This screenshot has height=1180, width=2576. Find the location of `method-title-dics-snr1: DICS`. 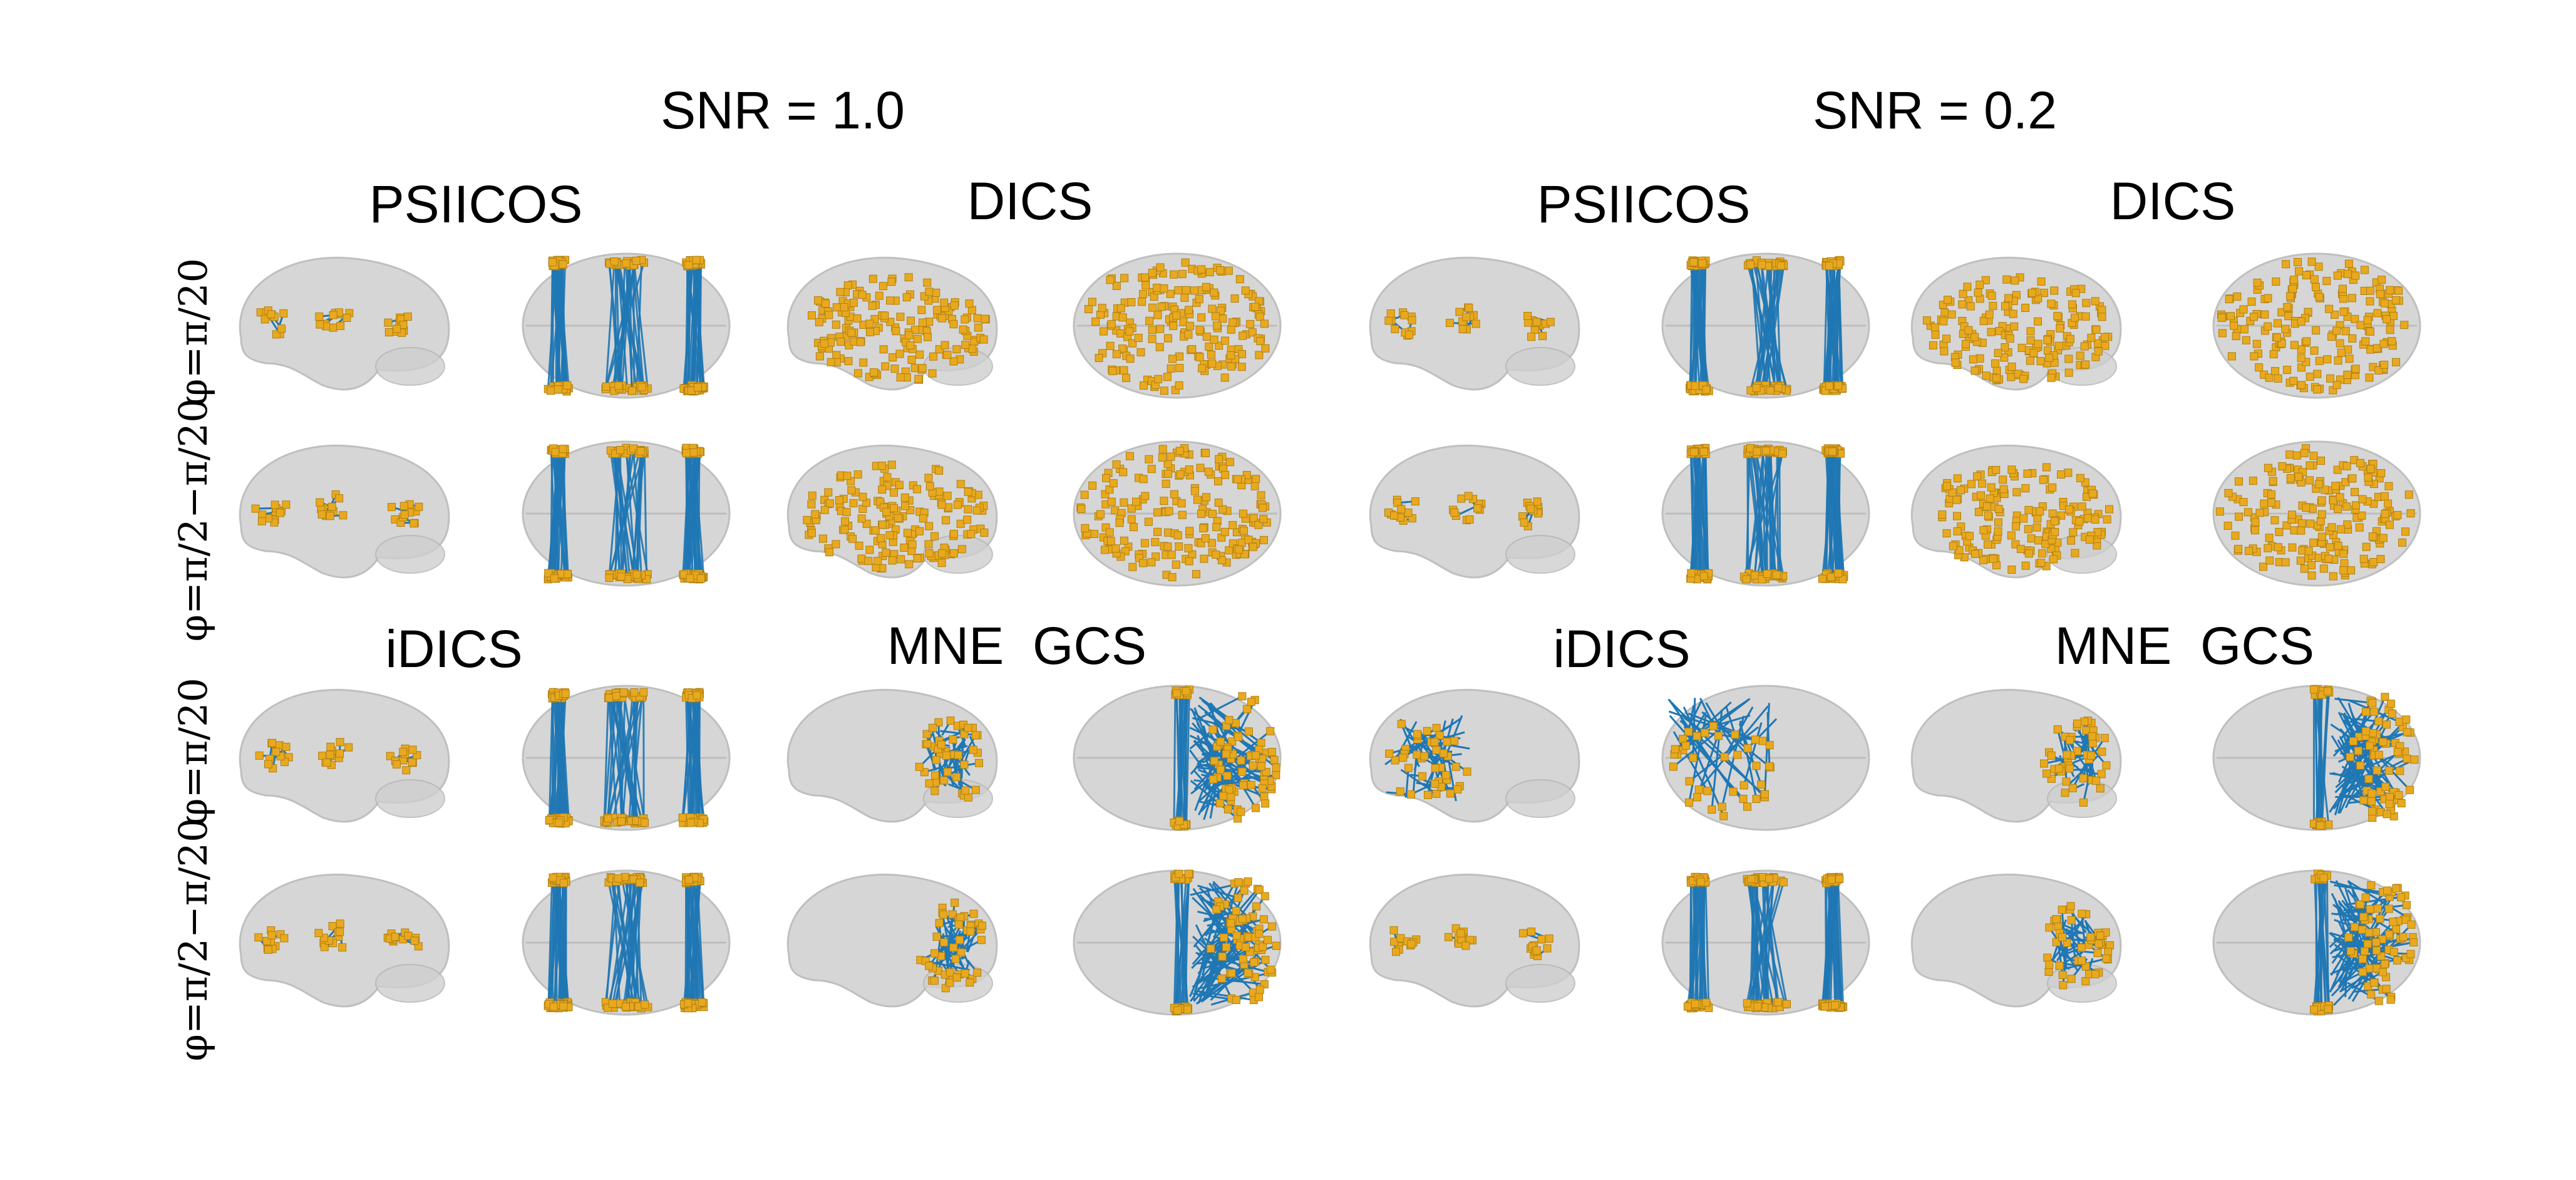

method-title-dics-snr1: DICS is located at coordinates (1030, 201).